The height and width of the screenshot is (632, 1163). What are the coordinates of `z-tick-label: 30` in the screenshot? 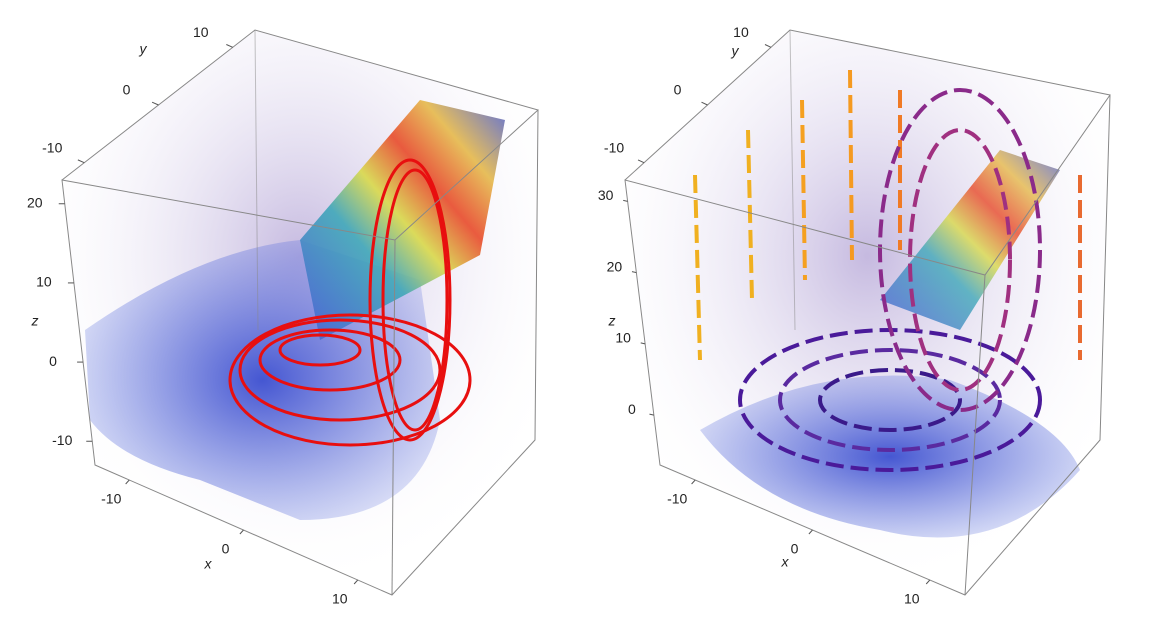 It's located at (606, 195).